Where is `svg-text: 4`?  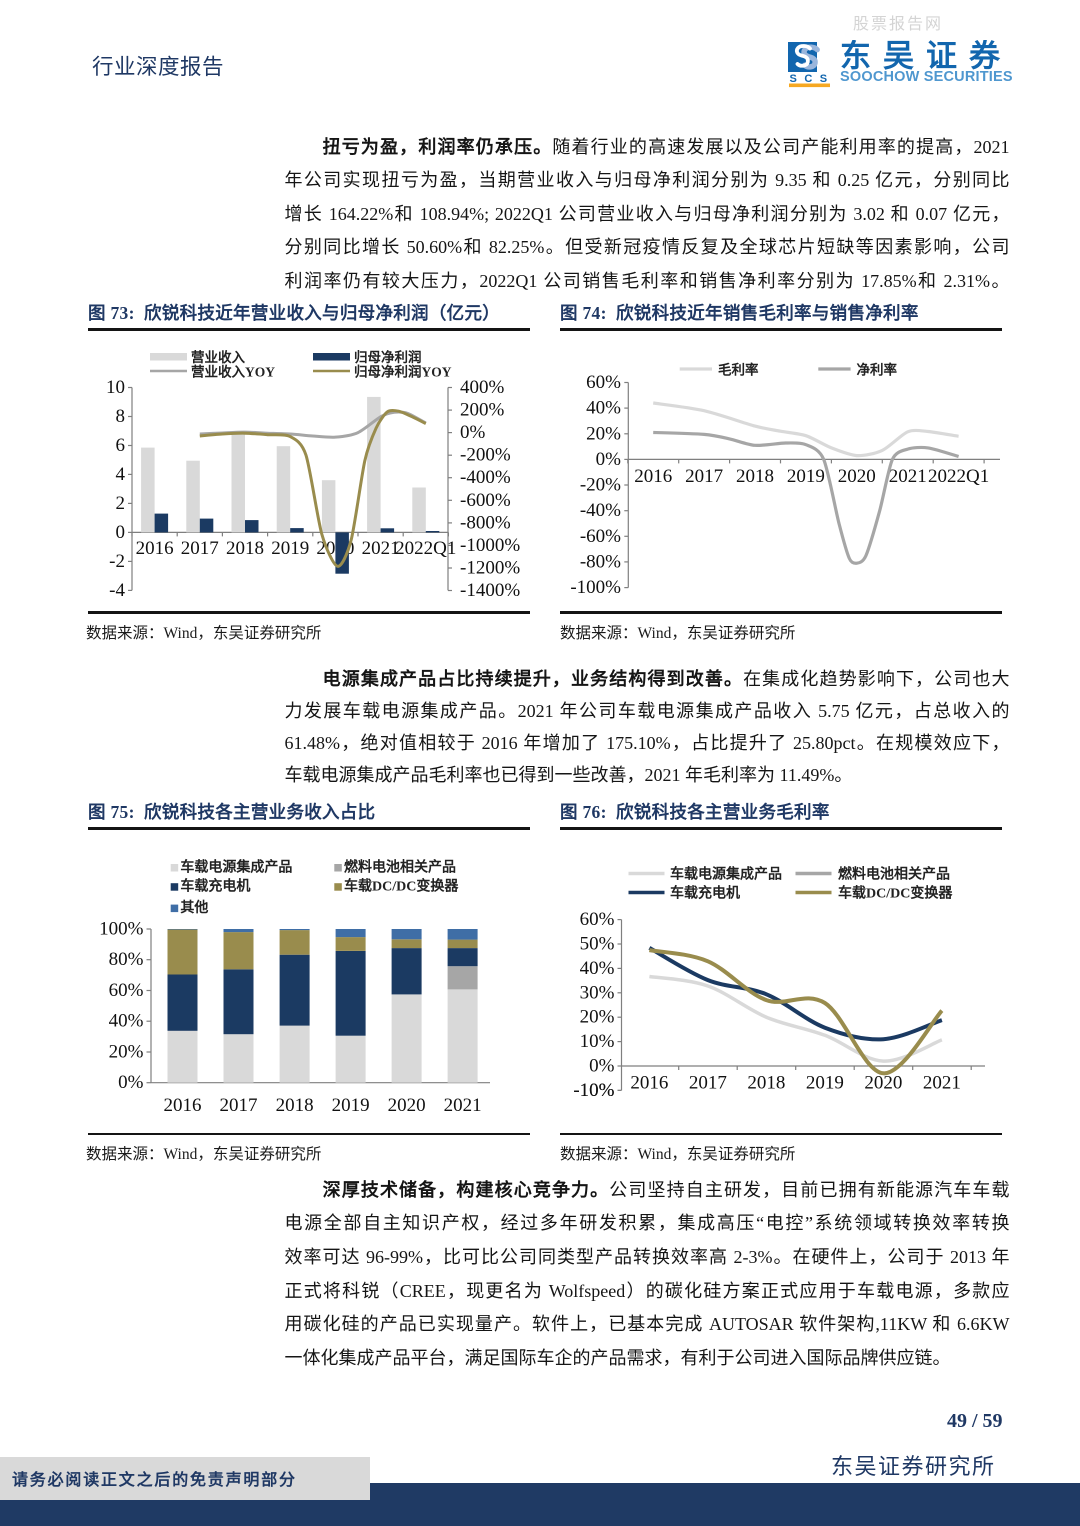
svg-text: 4 is located at coordinates (121, 474).